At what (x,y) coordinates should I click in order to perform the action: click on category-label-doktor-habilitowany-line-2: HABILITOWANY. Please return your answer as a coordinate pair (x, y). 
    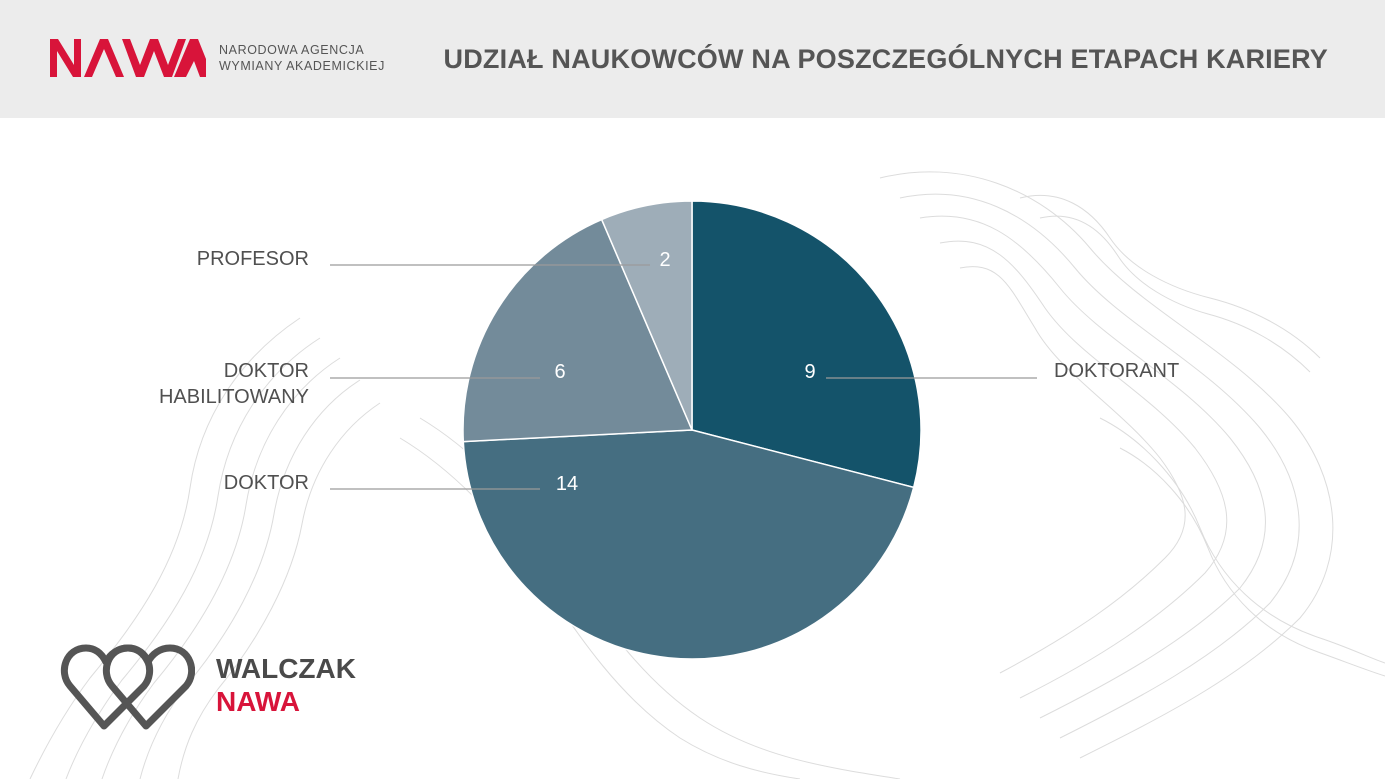
    Looking at the image, I should click on (234, 397).